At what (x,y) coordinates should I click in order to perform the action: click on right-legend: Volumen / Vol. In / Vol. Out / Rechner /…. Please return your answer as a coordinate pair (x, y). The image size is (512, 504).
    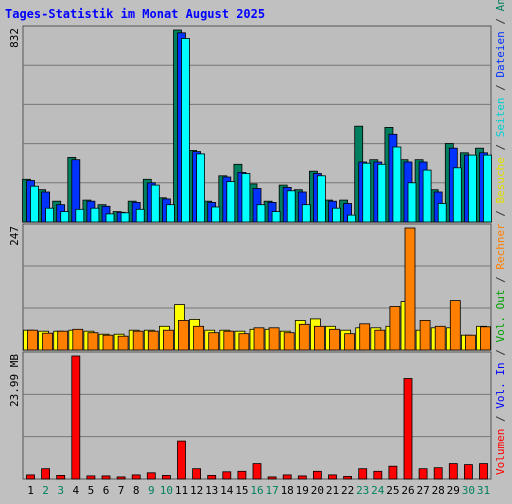
    Looking at the image, I should click on (500, 237).